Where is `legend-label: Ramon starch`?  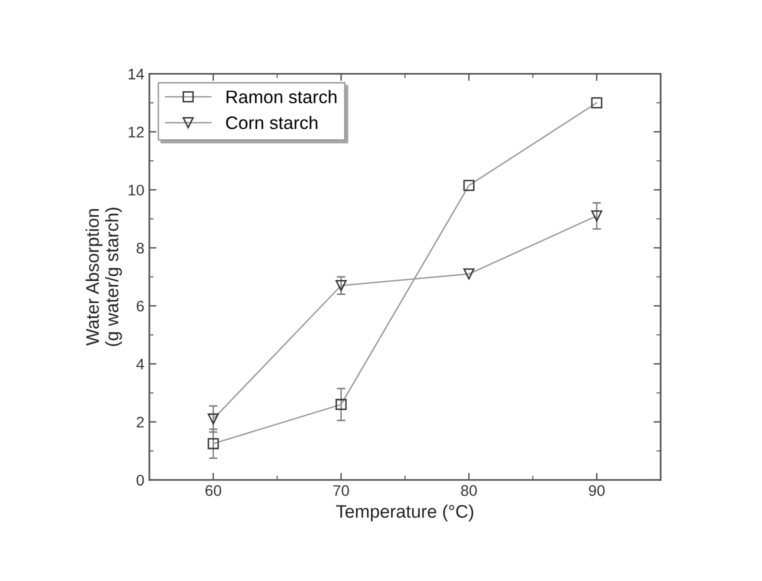 legend-label: Ramon starch is located at coordinates (281, 97).